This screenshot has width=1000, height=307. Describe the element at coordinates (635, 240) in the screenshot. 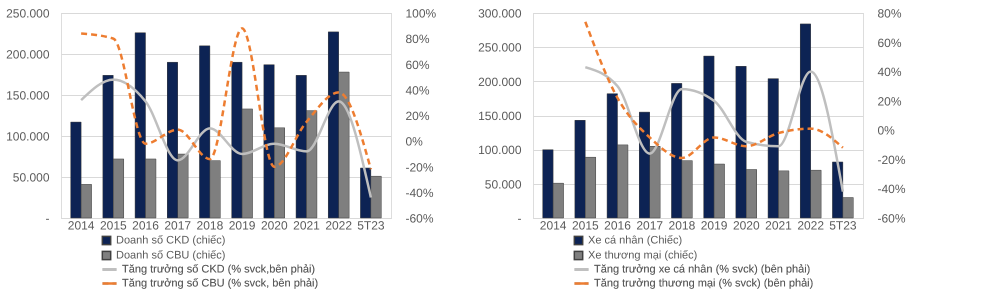

I see `legend-label: Xe cá nhân (Chiếc)` at that location.